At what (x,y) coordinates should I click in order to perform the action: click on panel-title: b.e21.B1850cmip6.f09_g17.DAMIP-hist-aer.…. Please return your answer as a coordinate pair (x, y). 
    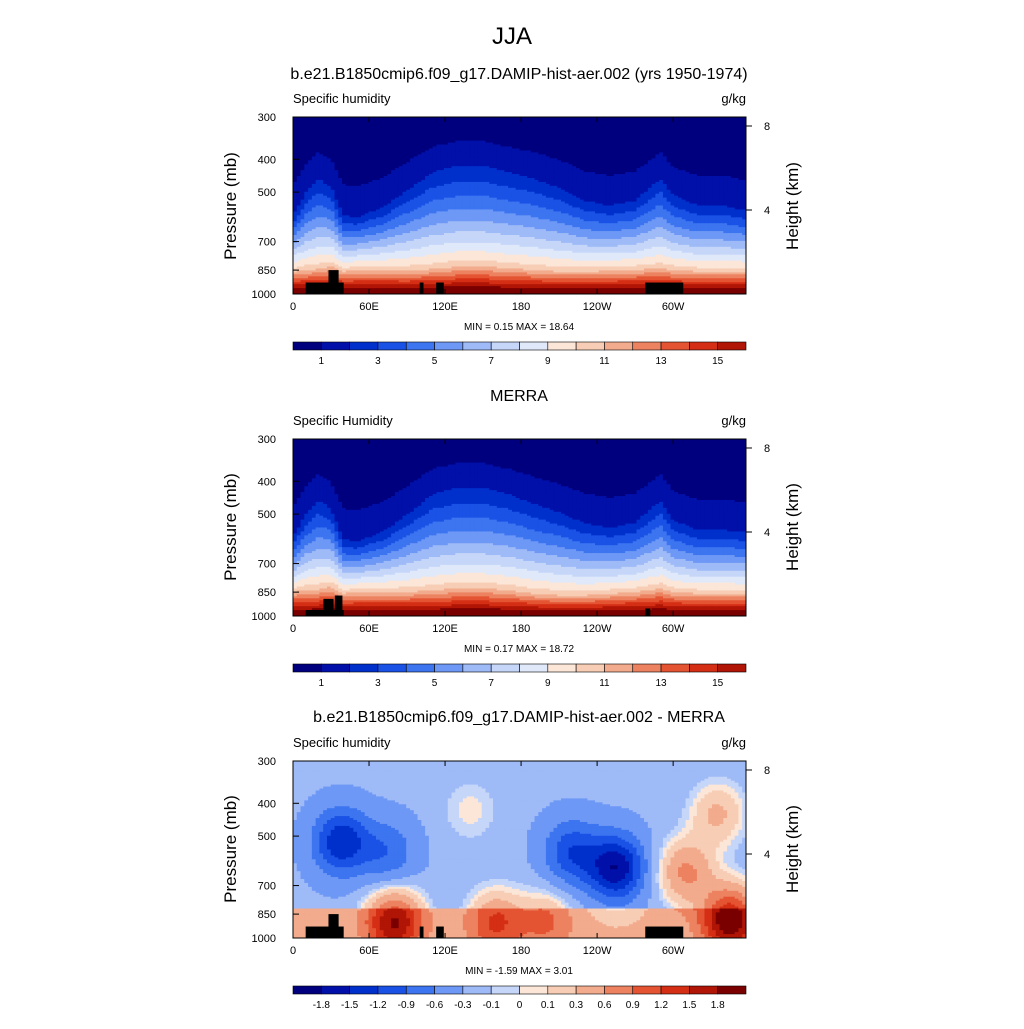
    Looking at the image, I should click on (518, 74).